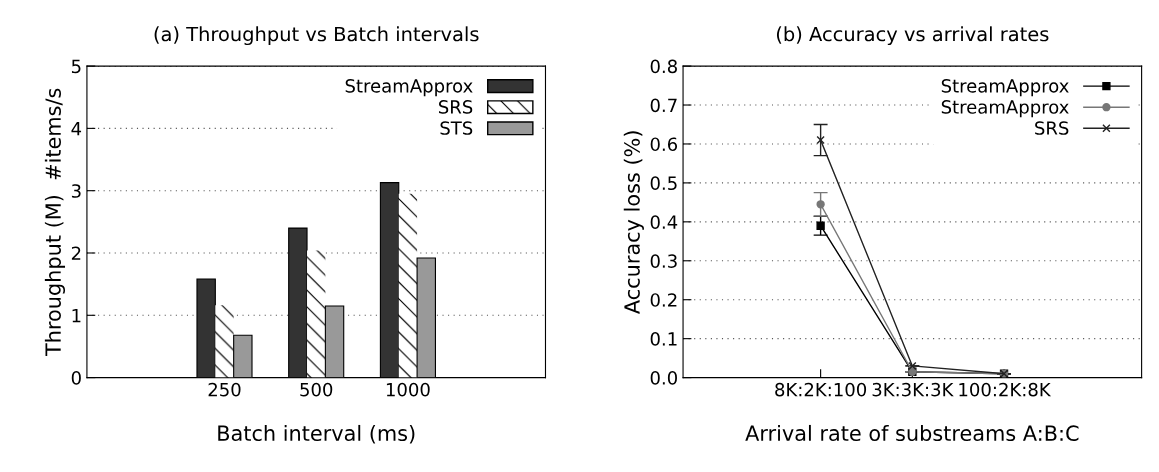  I want to click on x-axis-title: Batch interval (ms), so click(316, 434).